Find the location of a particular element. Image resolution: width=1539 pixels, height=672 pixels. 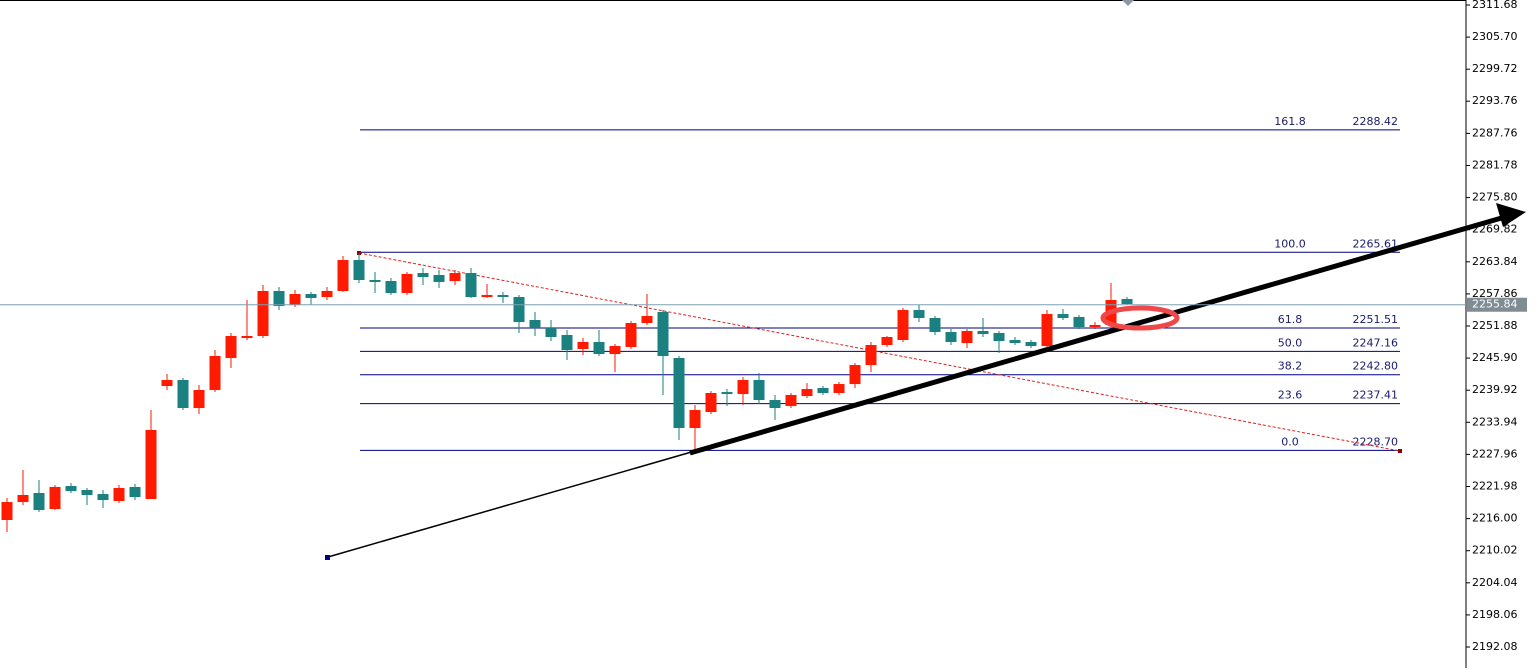

fib-level-label: 61.8 is located at coordinates (1290, 319).